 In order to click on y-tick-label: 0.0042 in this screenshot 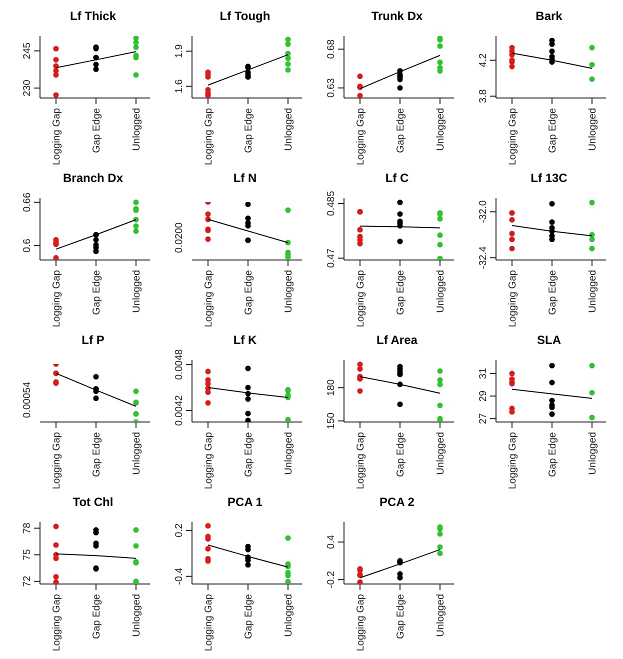, I will do `click(179, 410)`.